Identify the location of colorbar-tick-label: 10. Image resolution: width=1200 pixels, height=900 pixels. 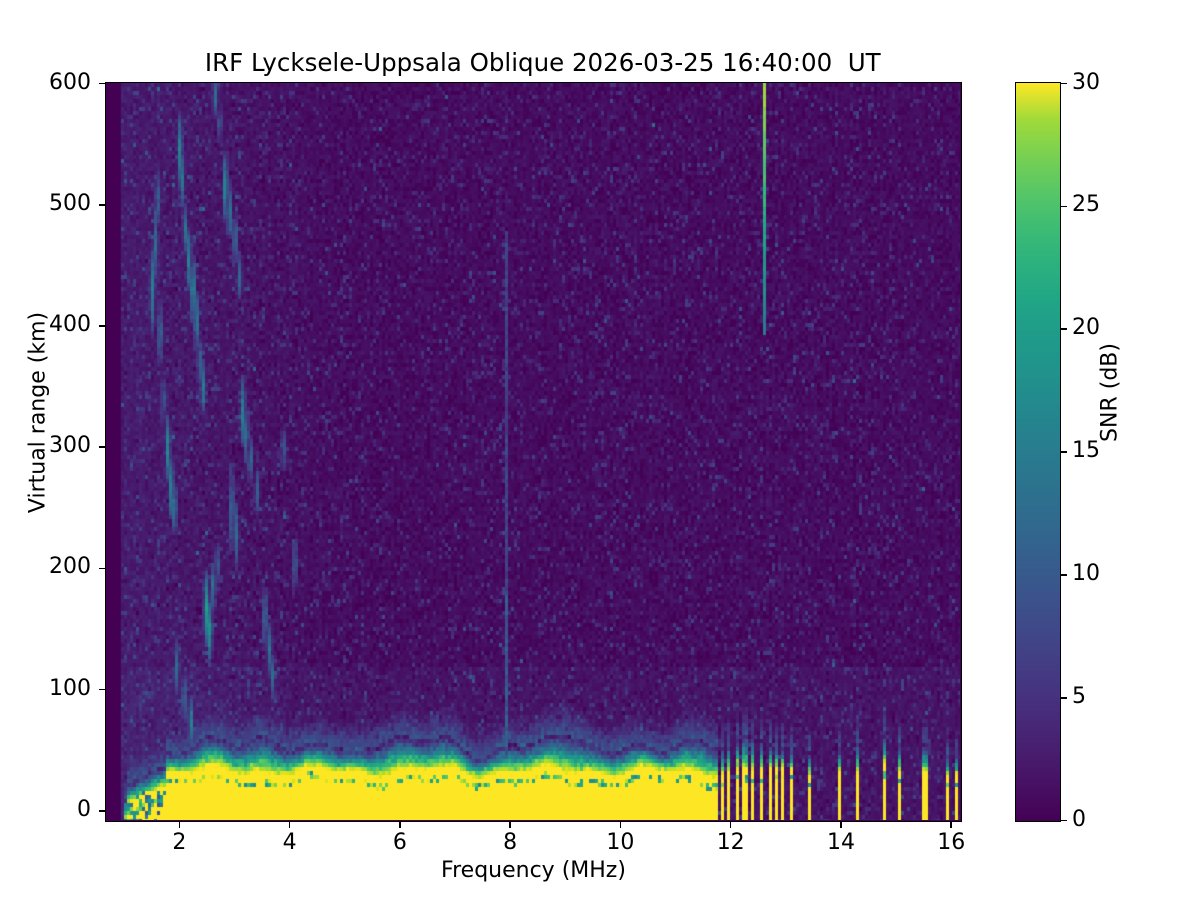
(1086, 573).